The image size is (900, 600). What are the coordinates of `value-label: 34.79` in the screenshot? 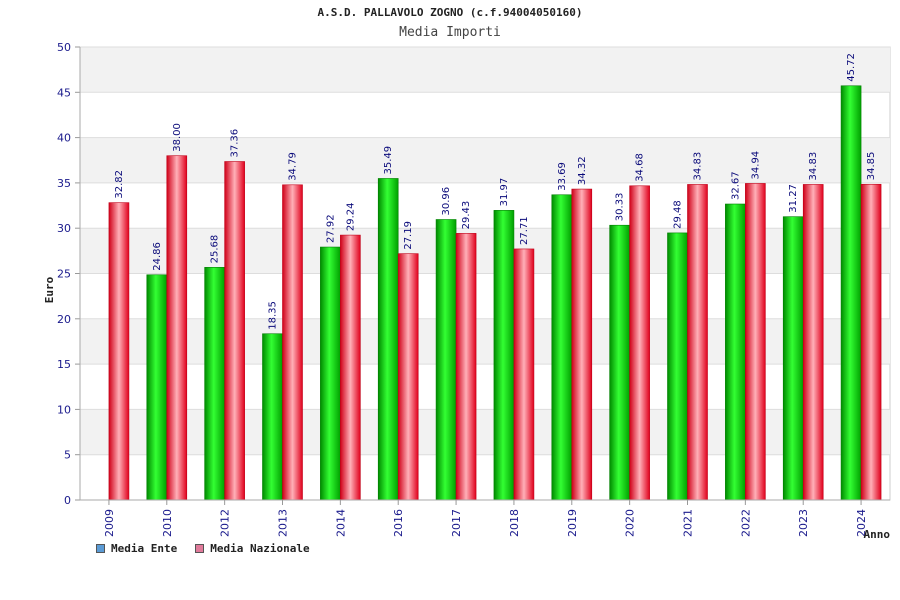 It's located at (293, 166).